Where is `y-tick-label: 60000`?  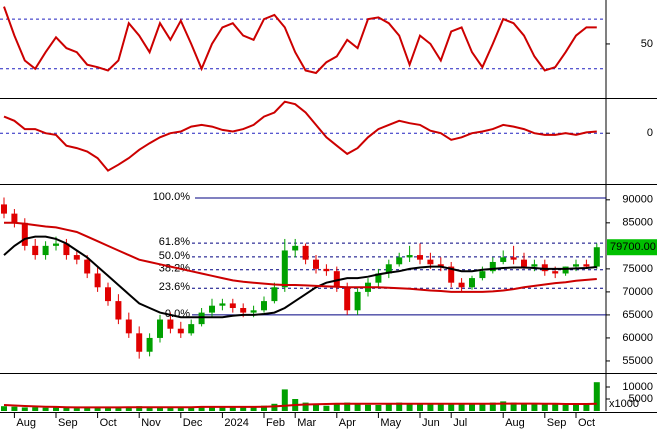 y-tick-label: 60000 is located at coordinates (637, 338).